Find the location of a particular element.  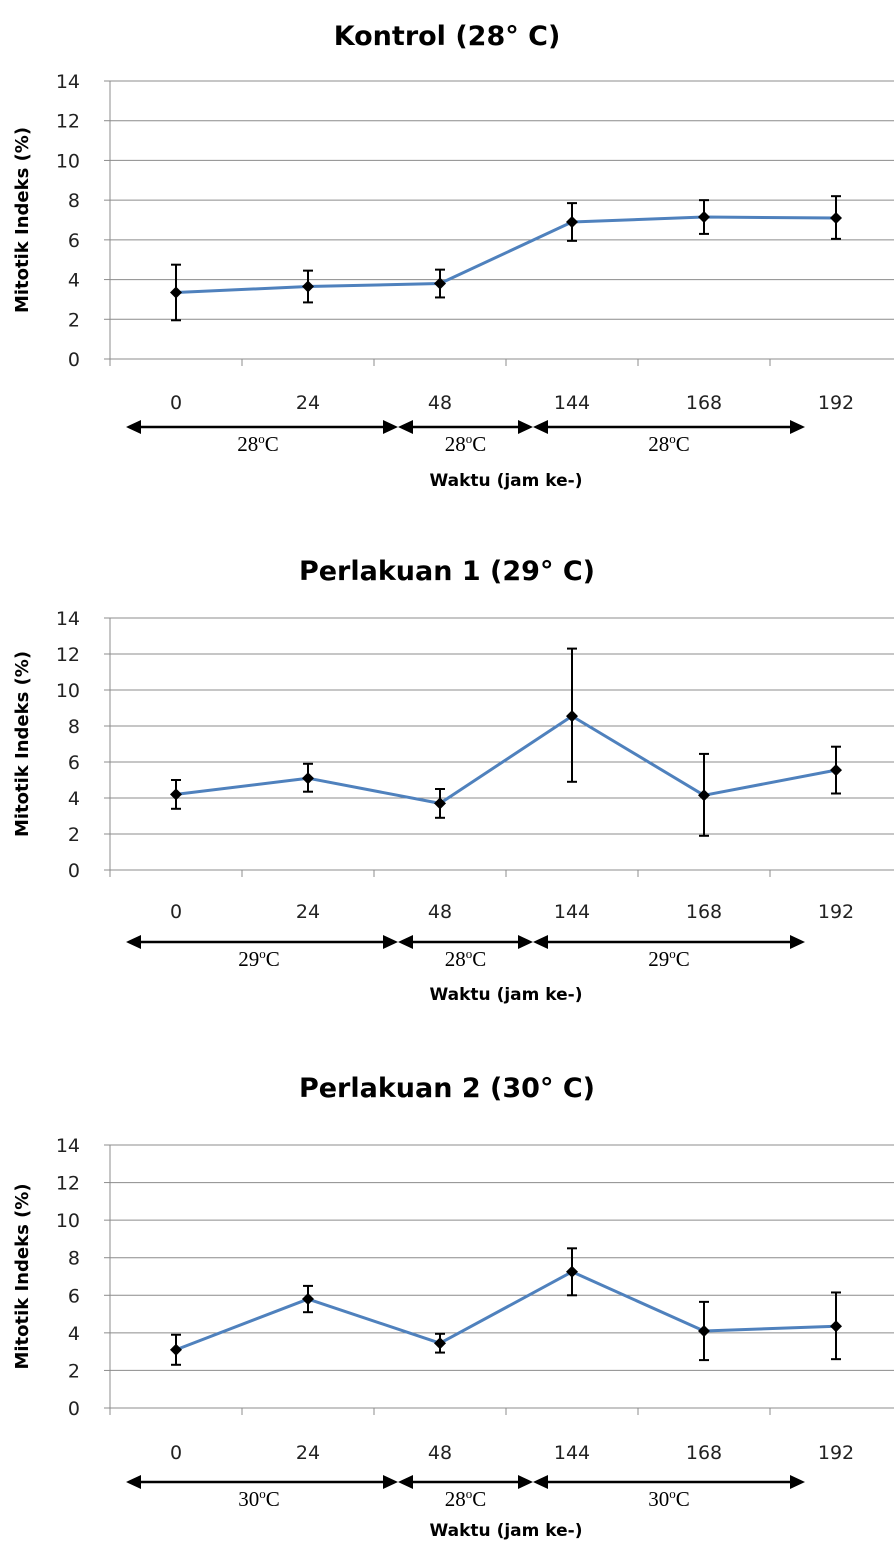

x-tick-label: 48 is located at coordinates (440, 912).